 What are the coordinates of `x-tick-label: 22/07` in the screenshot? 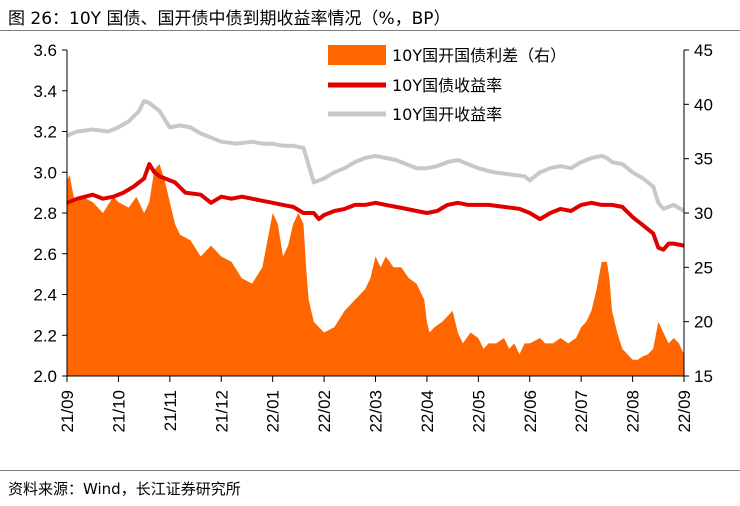 It's located at (581, 411).